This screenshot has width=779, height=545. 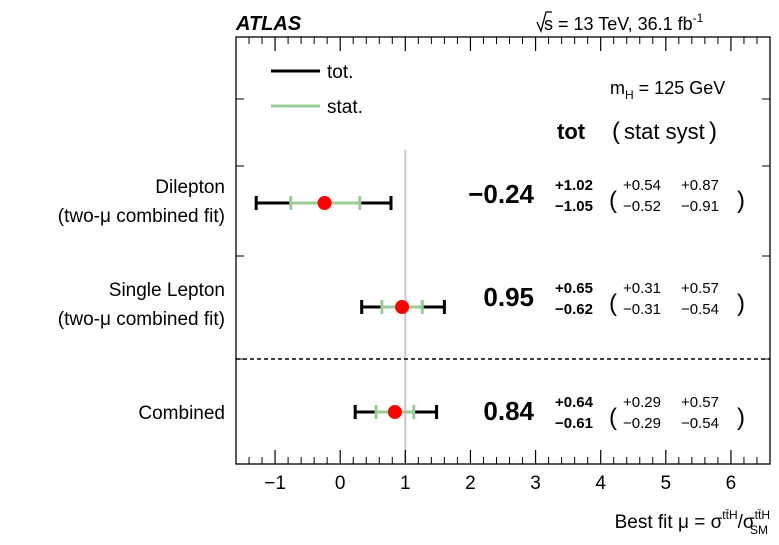 I want to click on higgs-mass-sub: H, so click(x=629, y=95).